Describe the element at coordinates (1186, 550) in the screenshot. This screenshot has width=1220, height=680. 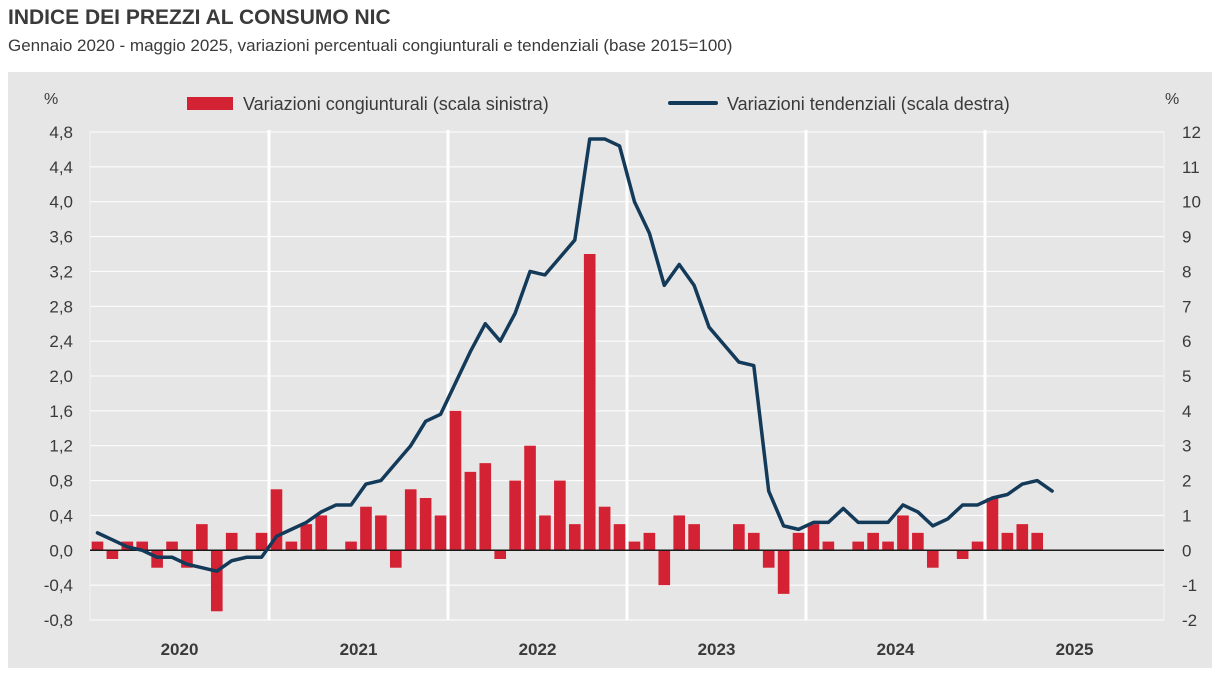
I see `right-tick-label: 0` at that location.